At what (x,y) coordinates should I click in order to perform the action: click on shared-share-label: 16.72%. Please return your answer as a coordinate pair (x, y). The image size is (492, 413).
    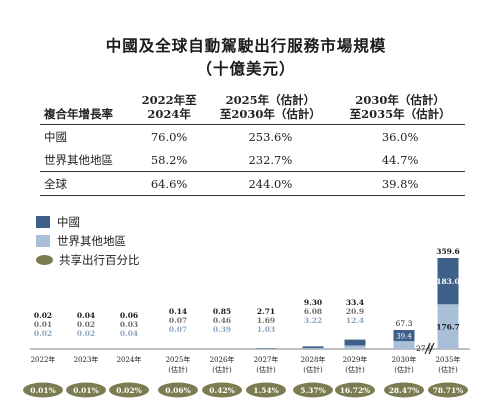
    Looking at the image, I should click on (355, 390).